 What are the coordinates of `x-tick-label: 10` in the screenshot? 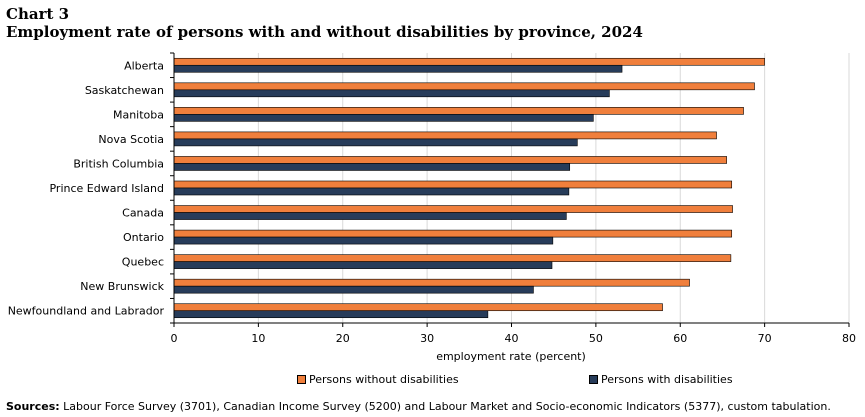 It's located at (258, 338).